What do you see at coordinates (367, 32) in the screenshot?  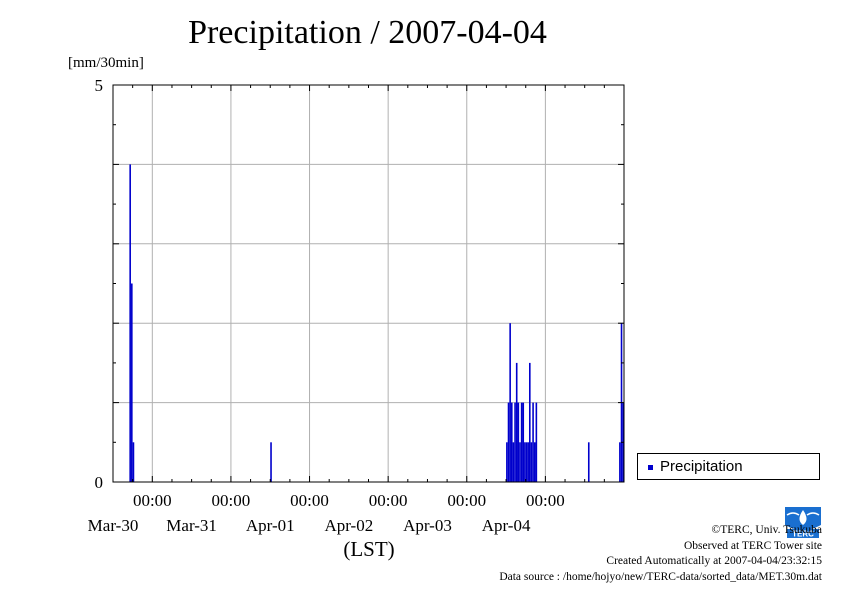 I see `chart-title: Precipitation / 2007-04-04` at bounding box center [367, 32].